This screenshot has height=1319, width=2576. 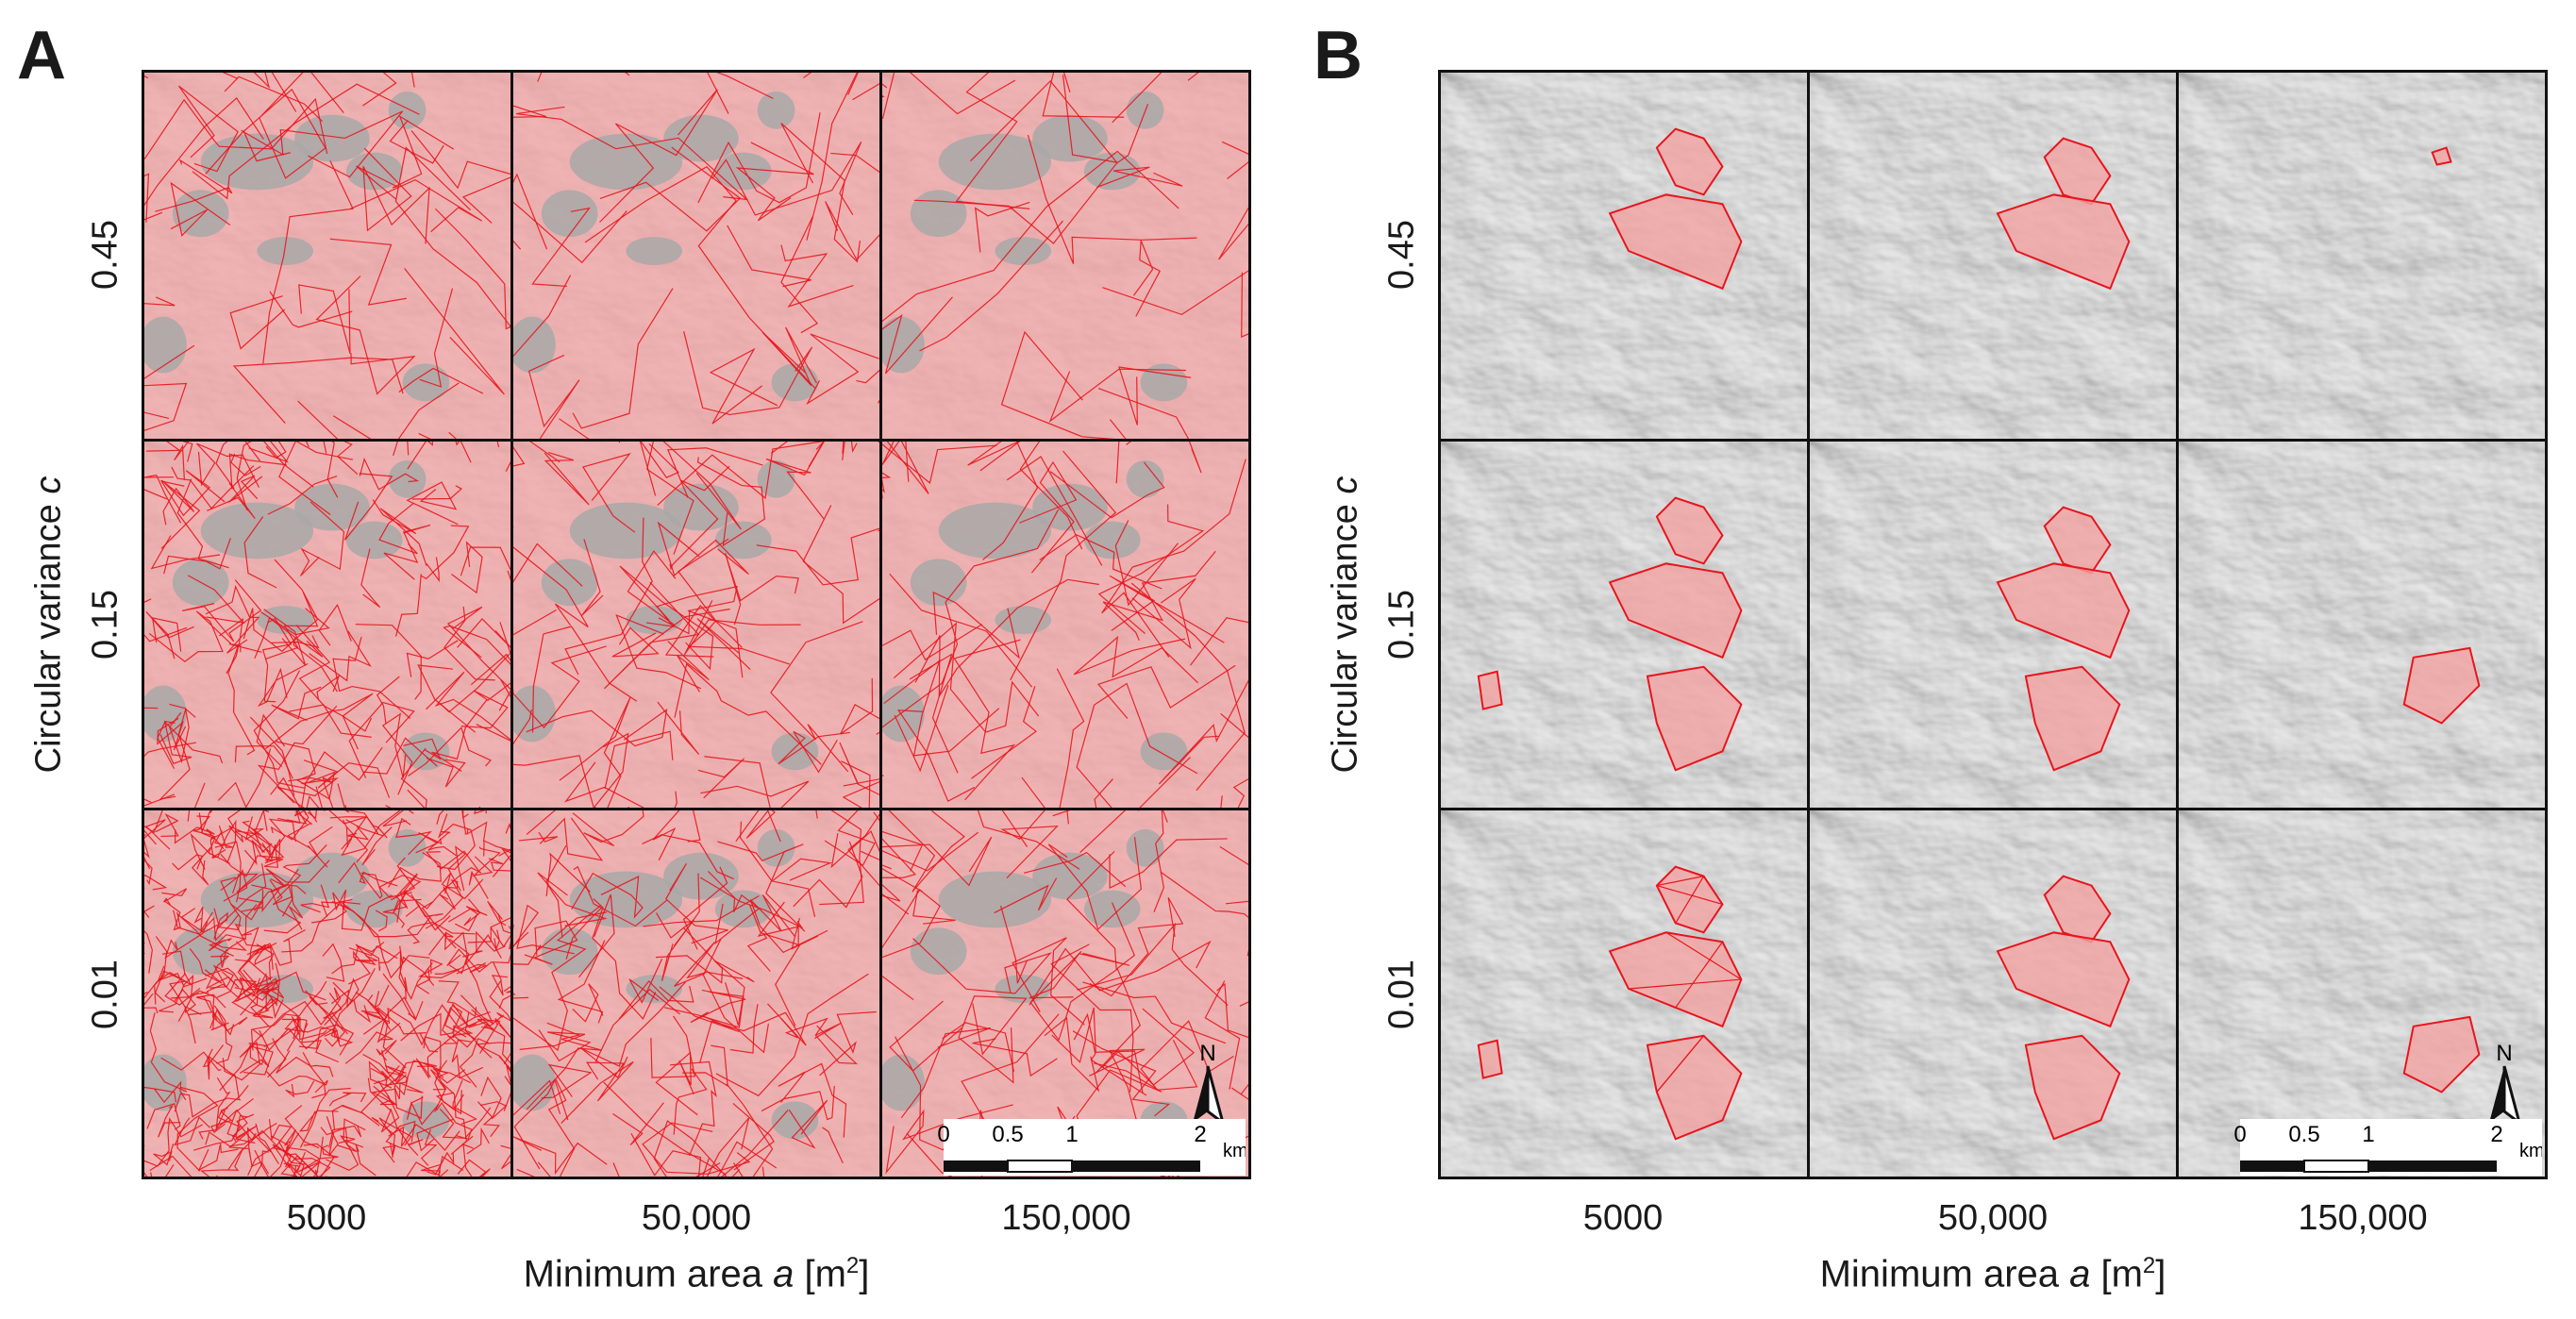 What do you see at coordinates (326, 1218) in the screenshot?
I see `x-tick-a-0: 5000` at bounding box center [326, 1218].